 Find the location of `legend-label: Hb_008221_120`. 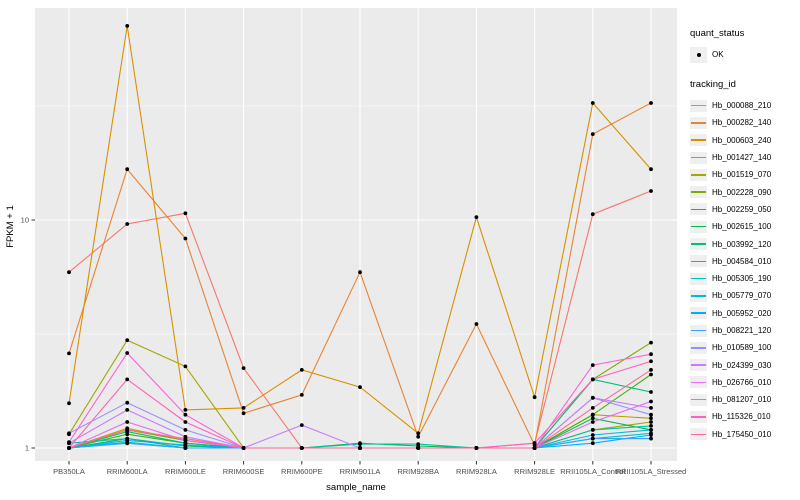

legend-label: Hb_008221_120 is located at coordinates (742, 330).